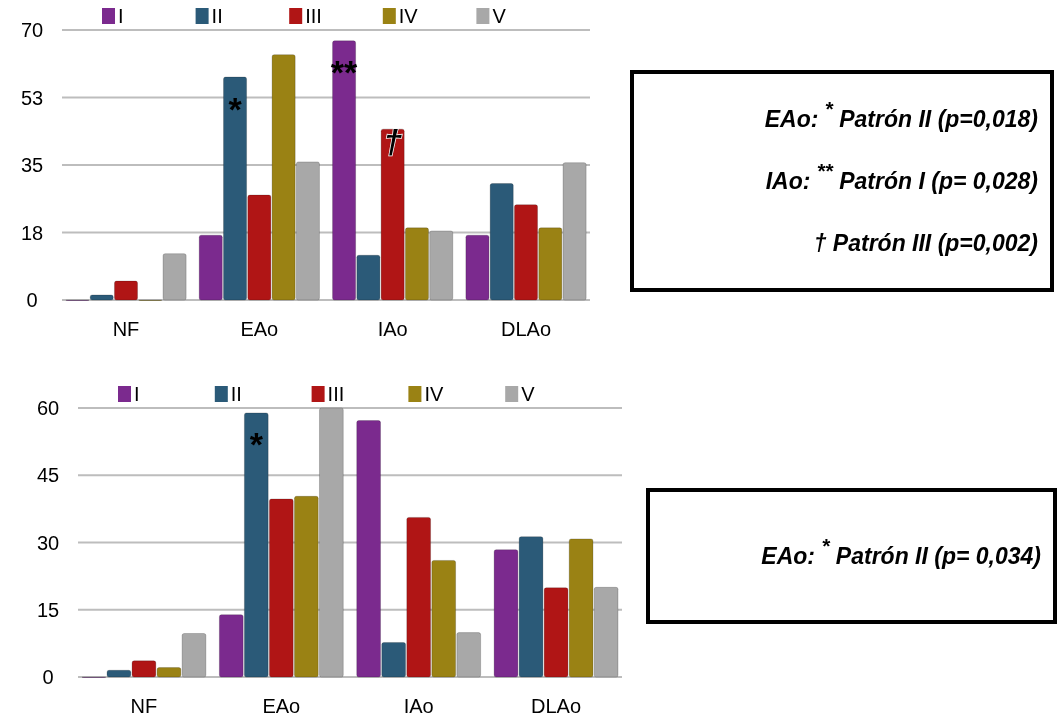 The width and height of the screenshot is (1057, 723). Describe the element at coordinates (32, 97) in the screenshot. I see `y-tick-label: 53` at that location.